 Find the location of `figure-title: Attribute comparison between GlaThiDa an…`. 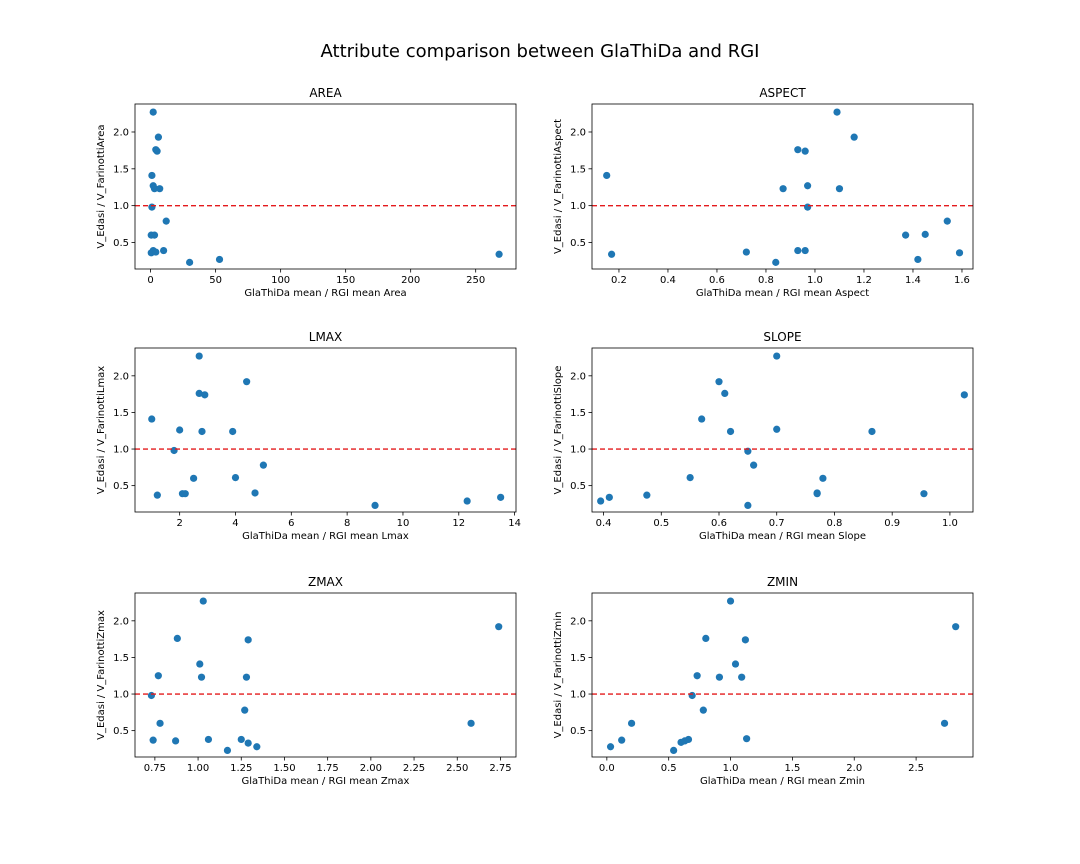

figure-title: Attribute comparison between GlaThiDa an… is located at coordinates (540, 51).